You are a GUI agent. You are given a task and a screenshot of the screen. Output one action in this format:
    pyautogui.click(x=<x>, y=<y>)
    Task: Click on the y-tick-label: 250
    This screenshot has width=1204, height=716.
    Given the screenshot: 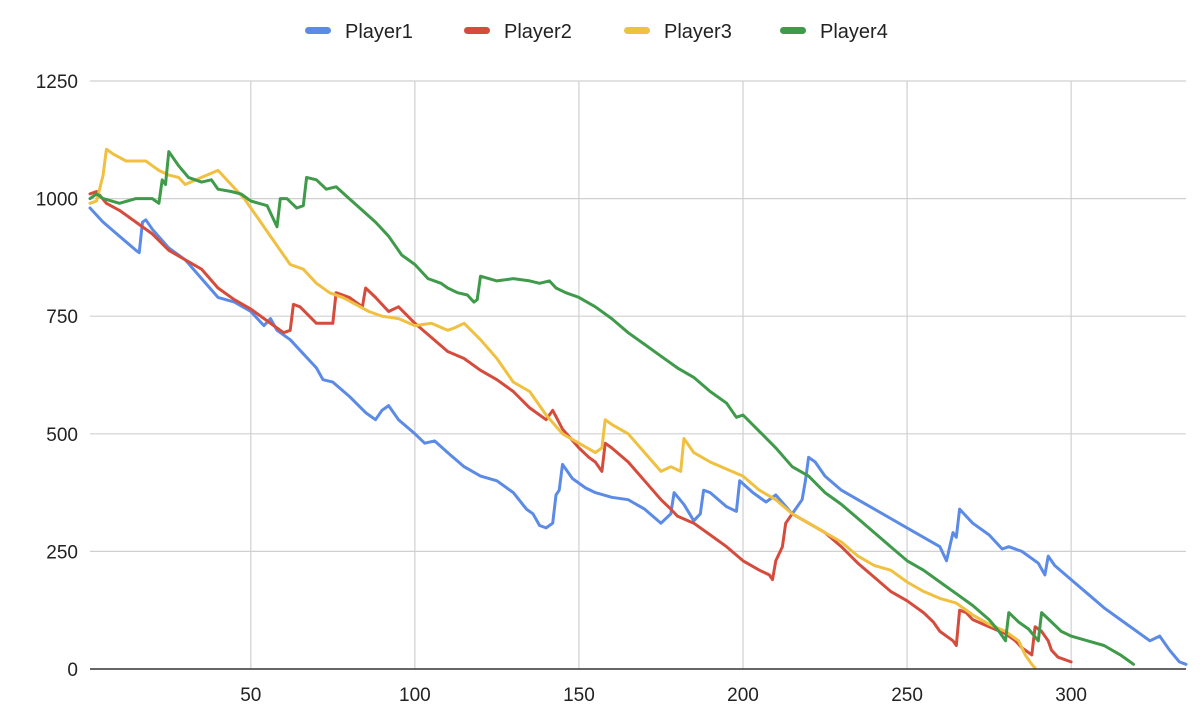 What is the action you would take?
    pyautogui.click(x=62, y=552)
    